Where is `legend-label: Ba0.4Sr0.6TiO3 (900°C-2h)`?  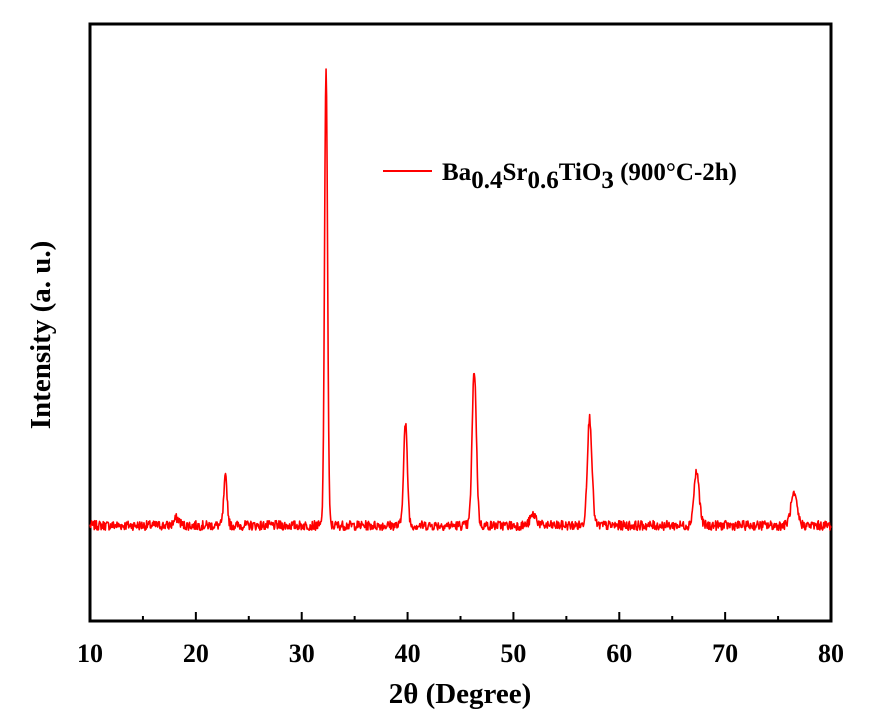 legend-label: Ba0.4Sr0.6TiO3 (900°C-2h) is located at coordinates (589, 176).